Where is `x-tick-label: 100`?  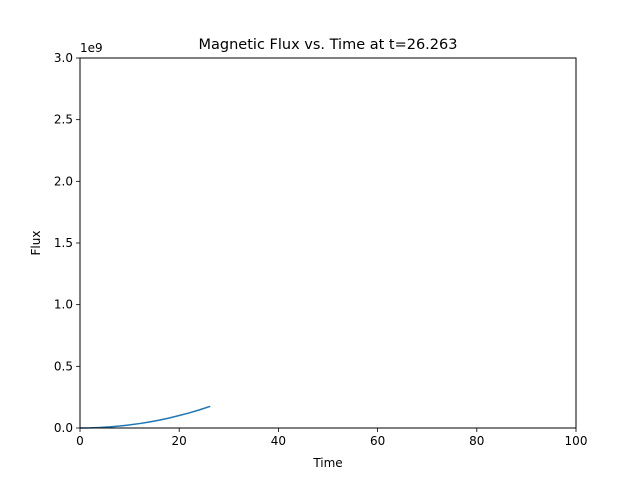
x-tick-label: 100 is located at coordinates (576, 441).